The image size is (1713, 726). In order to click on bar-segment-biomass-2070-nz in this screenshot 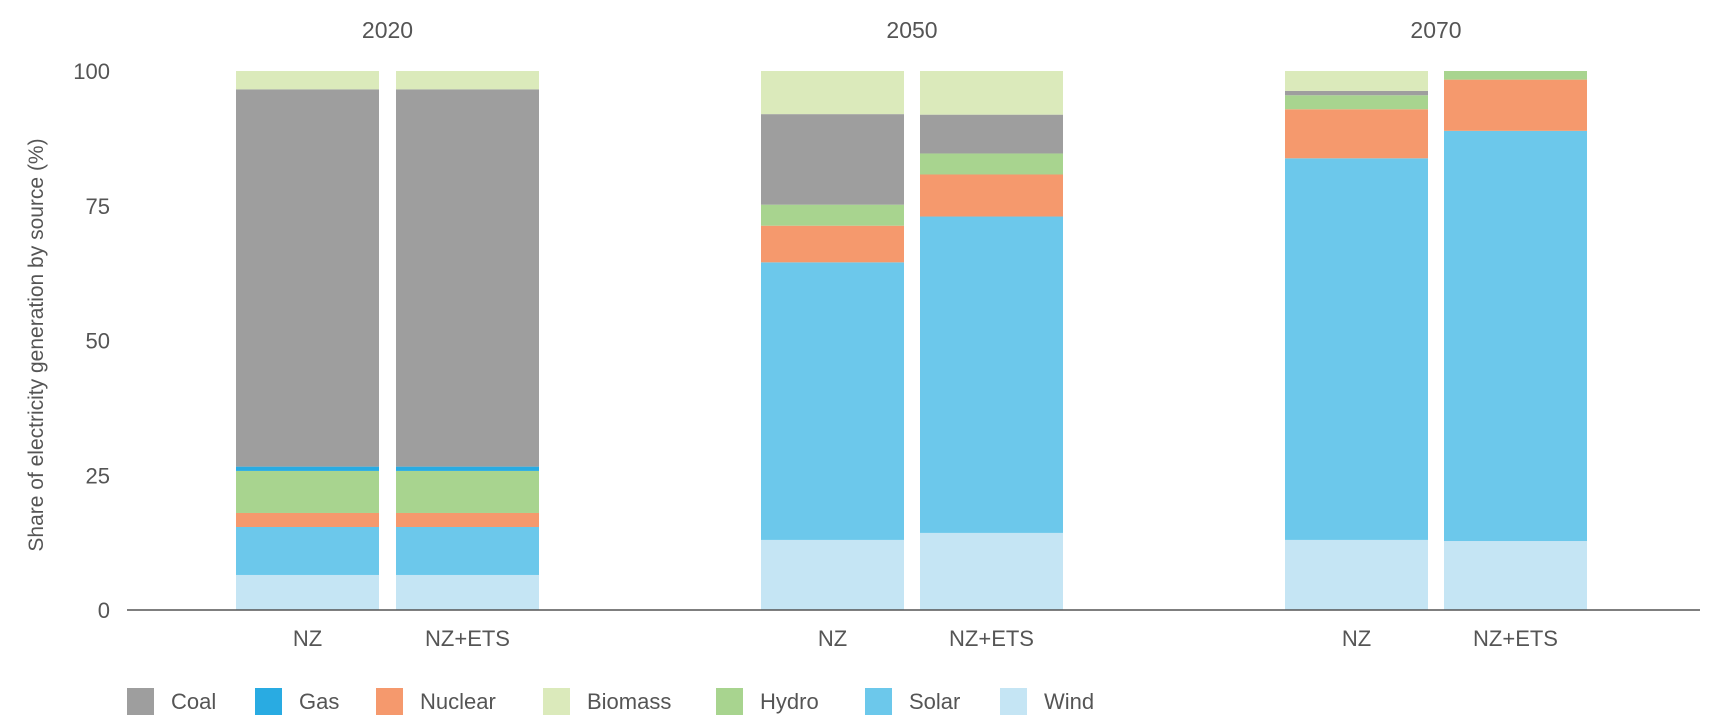, I will do `click(1356, 81)`.